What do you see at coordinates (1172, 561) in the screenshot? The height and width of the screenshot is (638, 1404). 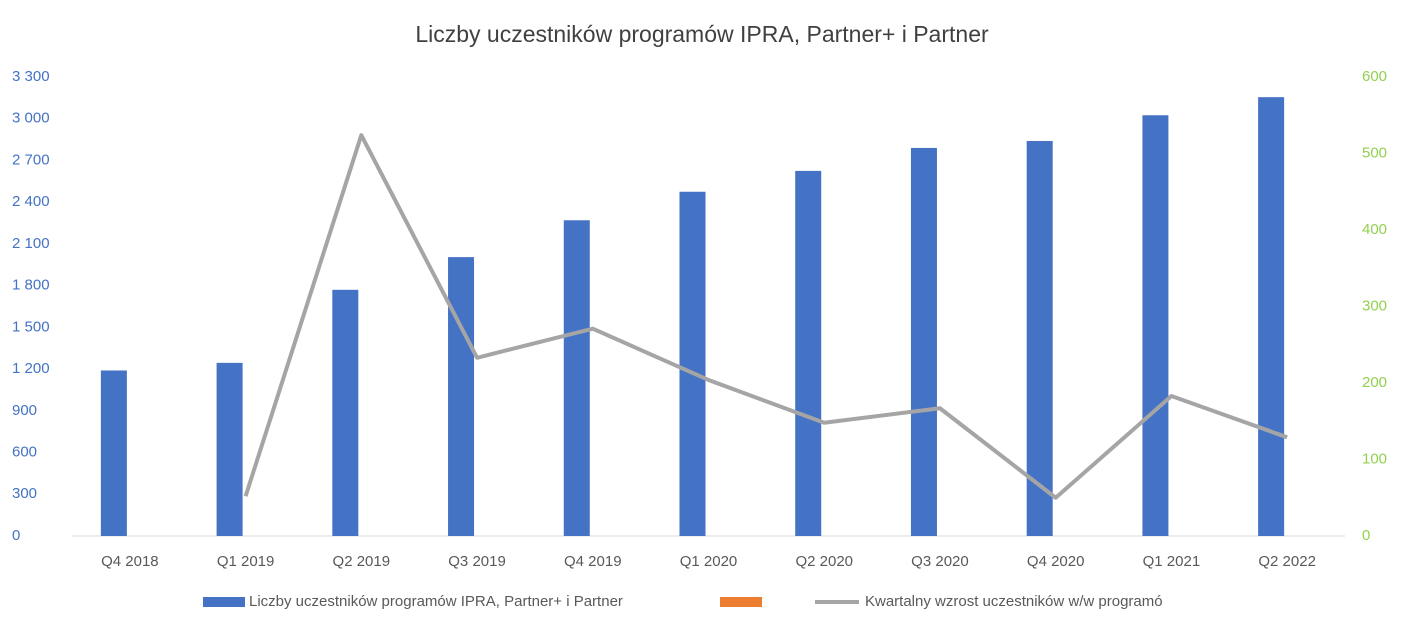 I see `x-tick-label: Q1 2021` at bounding box center [1172, 561].